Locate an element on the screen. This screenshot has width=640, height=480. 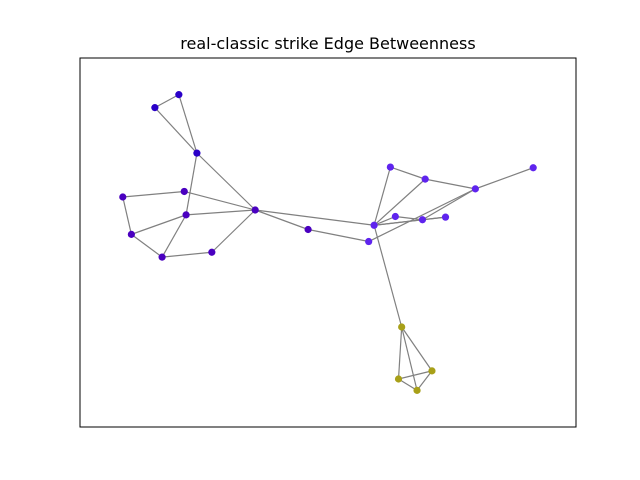
chart-title: real-classic strike Edge Betweenness is located at coordinates (327, 43).